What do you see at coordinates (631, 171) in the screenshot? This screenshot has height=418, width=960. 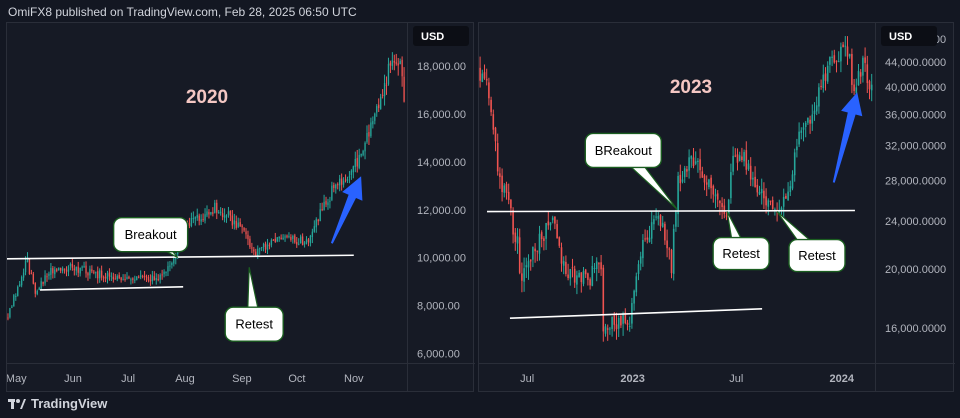 I see `callout-breakout: BReakout` at bounding box center [631, 171].